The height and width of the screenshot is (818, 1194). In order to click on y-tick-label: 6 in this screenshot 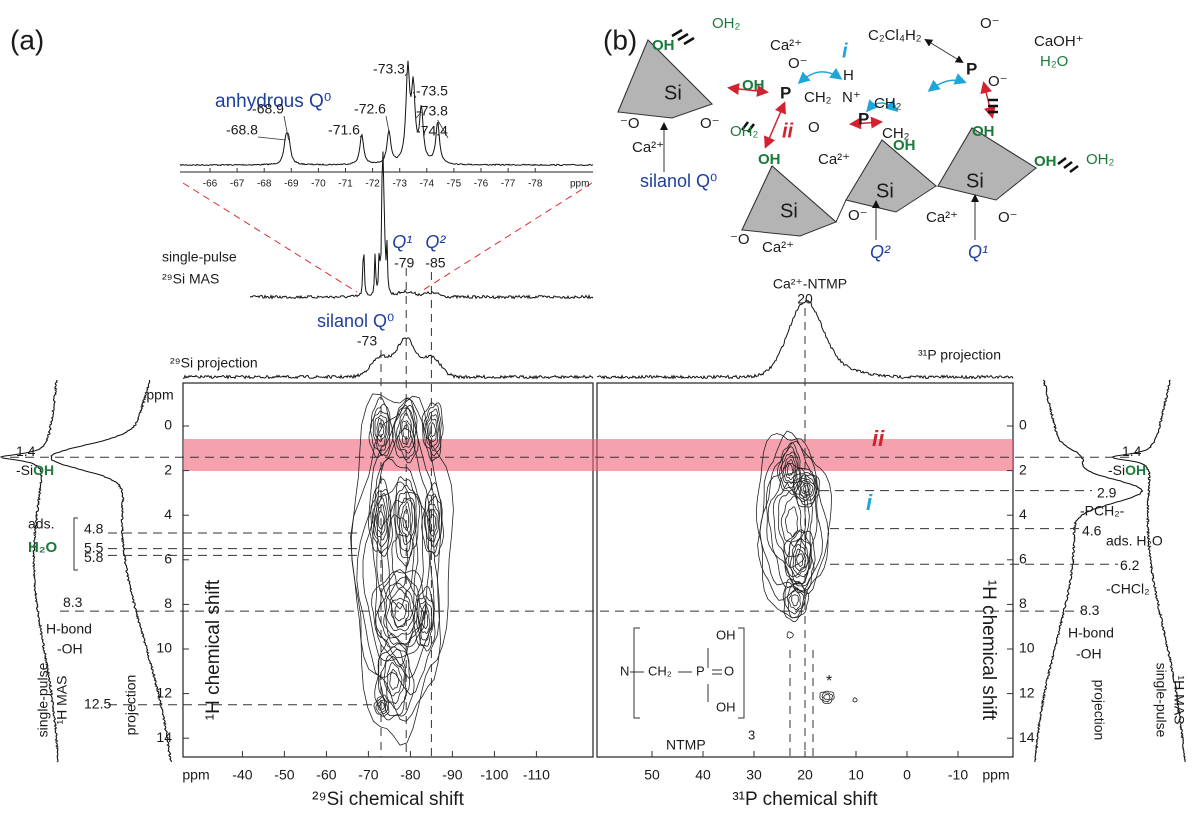, I will do `click(168, 559)`.